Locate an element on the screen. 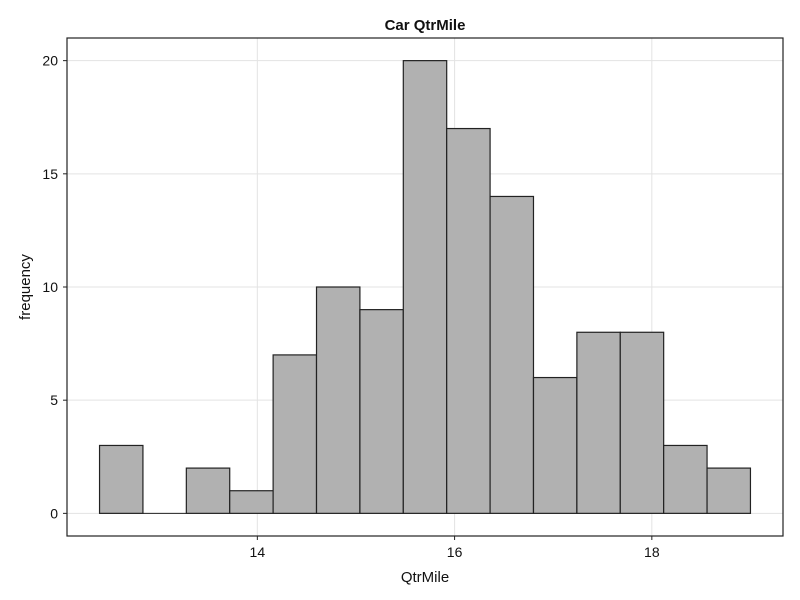  y-tick-label: 0 is located at coordinates (54, 513).